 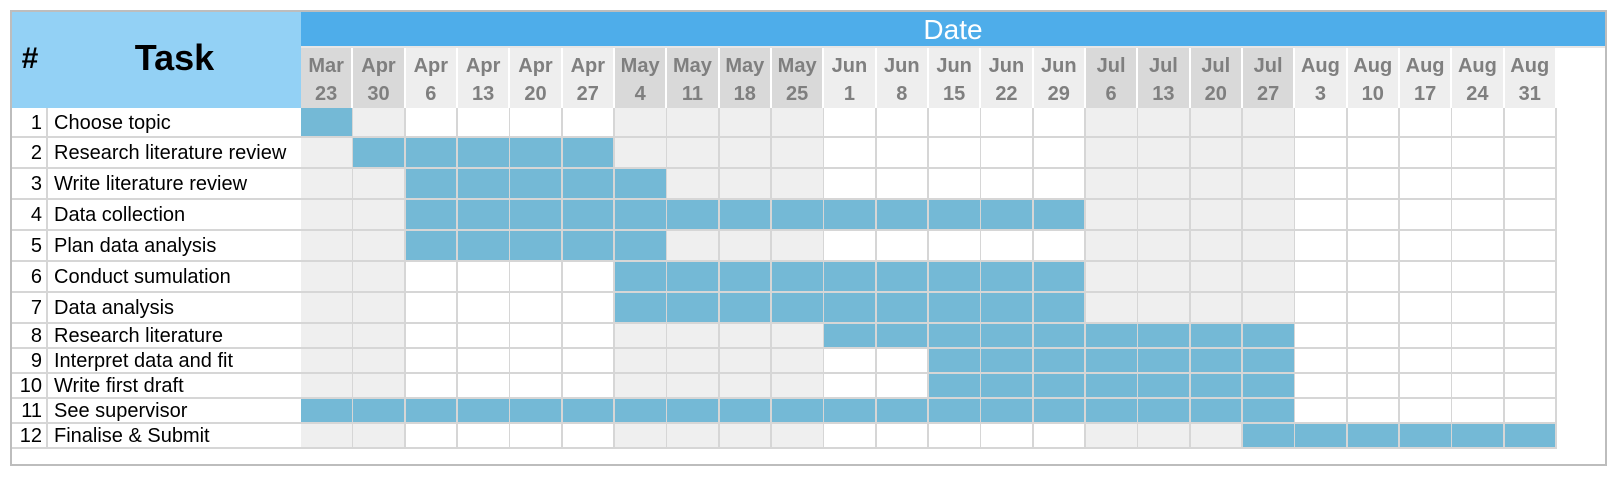 I want to click on week-header-17: Jul 13, so click(x=1164, y=78).